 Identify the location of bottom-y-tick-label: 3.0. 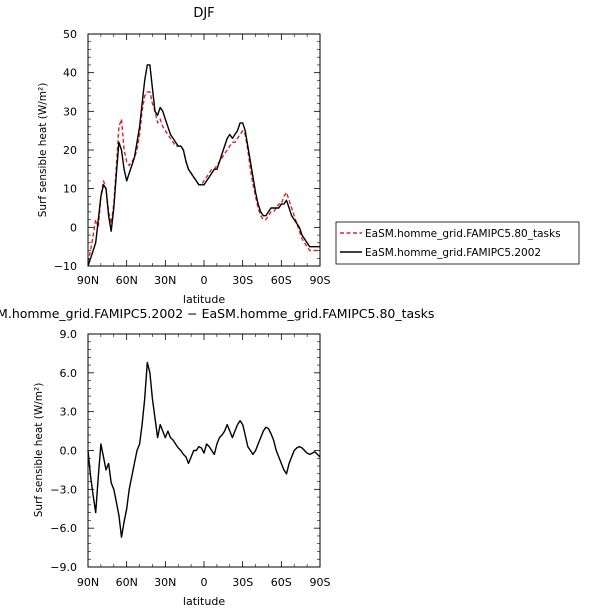
(69, 412).